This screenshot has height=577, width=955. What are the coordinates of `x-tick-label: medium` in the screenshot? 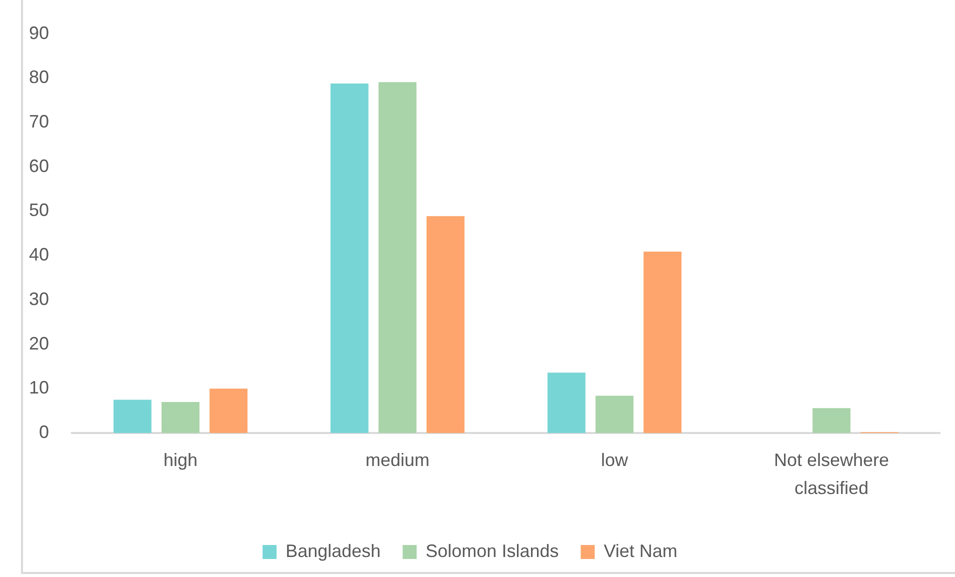 It's located at (397, 460).